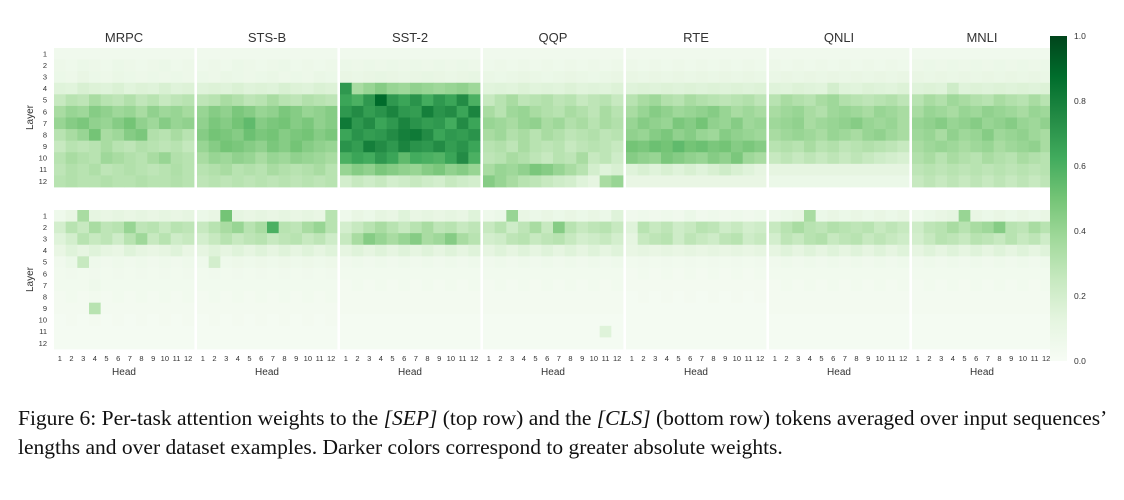 The height and width of the screenshot is (500, 1124). I want to click on x-tick-label: 1, so click(346, 358).